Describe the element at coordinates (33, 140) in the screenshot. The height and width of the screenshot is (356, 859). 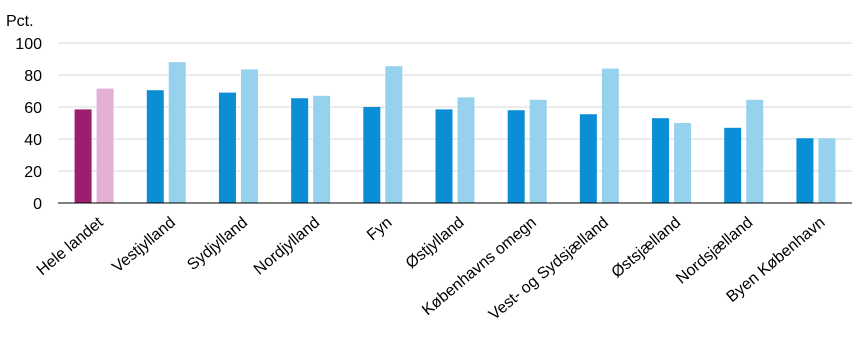
I see `y-tick-label: 40` at that location.